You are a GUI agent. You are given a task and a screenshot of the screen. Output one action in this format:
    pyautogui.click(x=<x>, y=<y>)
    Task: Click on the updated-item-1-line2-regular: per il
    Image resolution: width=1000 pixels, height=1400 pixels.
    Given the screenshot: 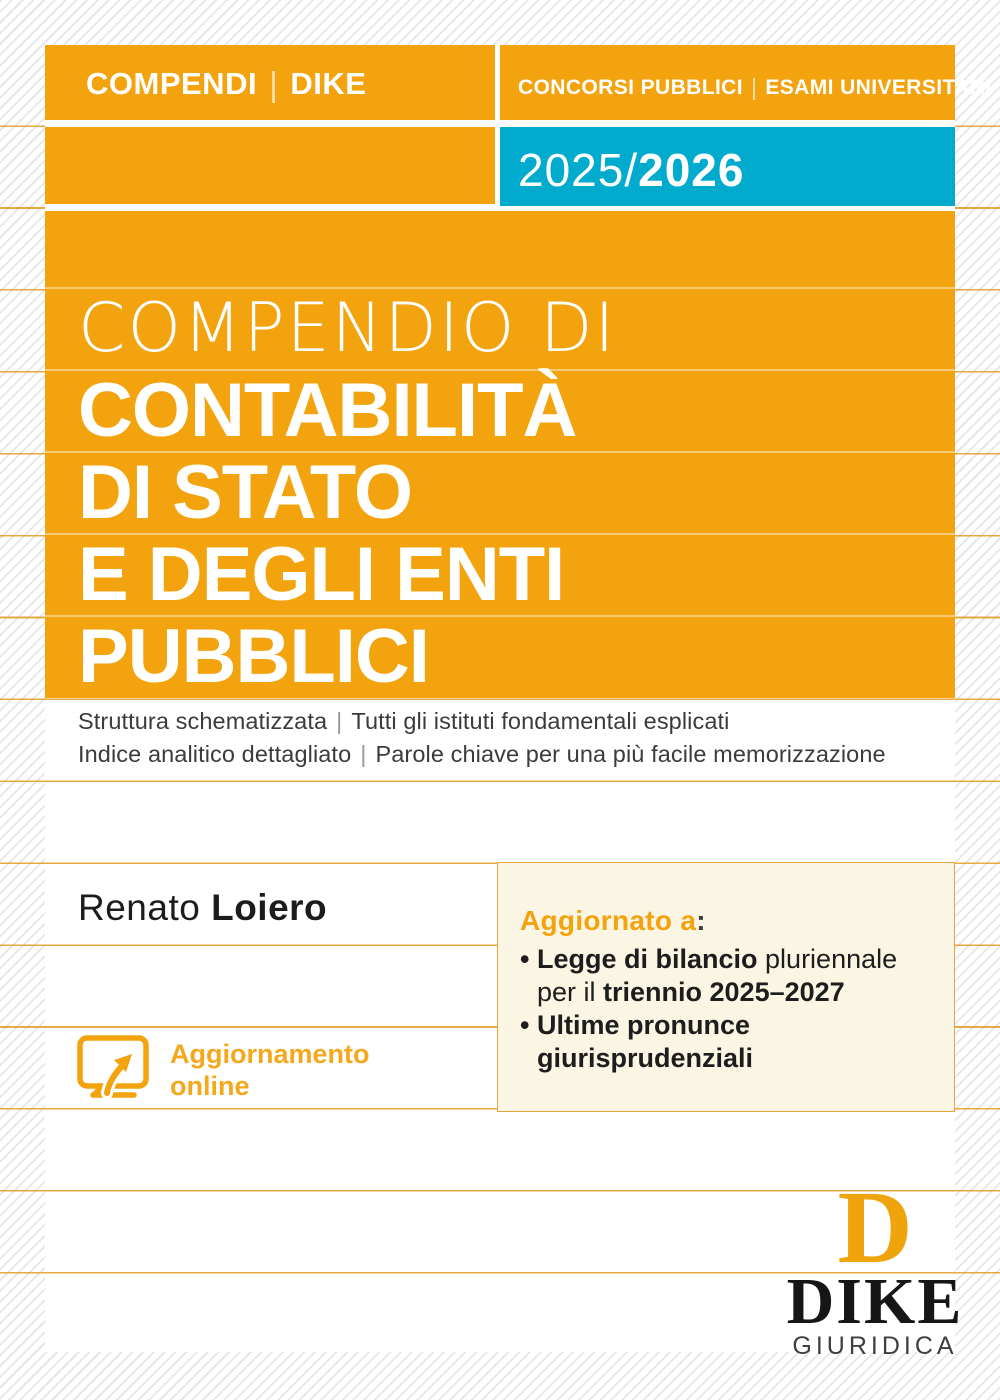 What is the action you would take?
    pyautogui.click(x=570, y=992)
    